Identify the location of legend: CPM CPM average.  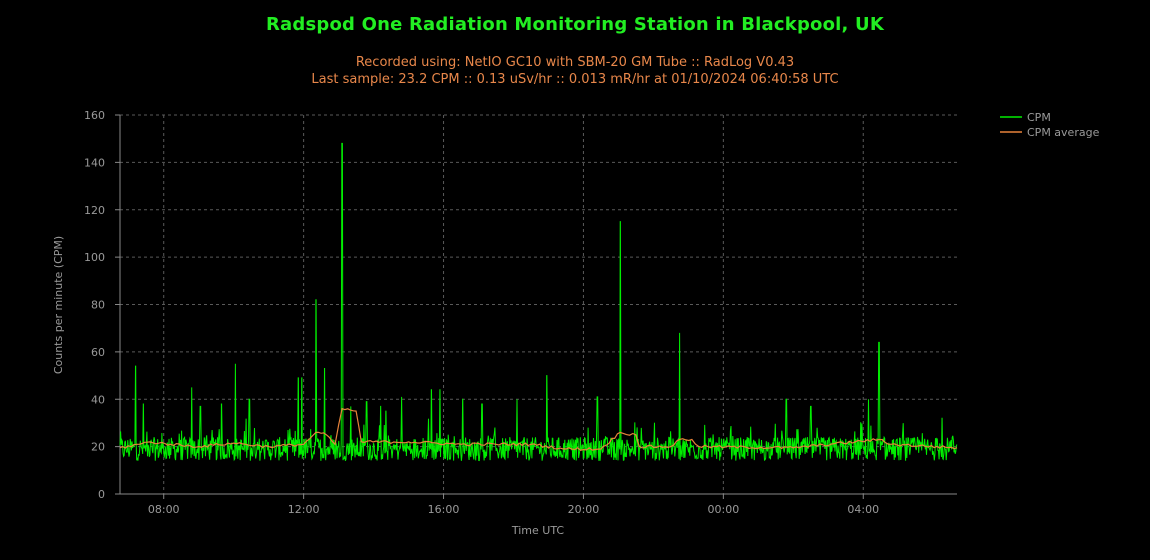
(1050, 125).